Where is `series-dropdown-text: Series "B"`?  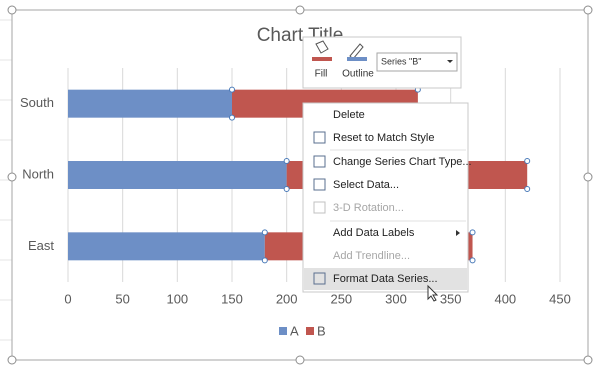
series-dropdown-text: Series "B" is located at coordinates (401, 61).